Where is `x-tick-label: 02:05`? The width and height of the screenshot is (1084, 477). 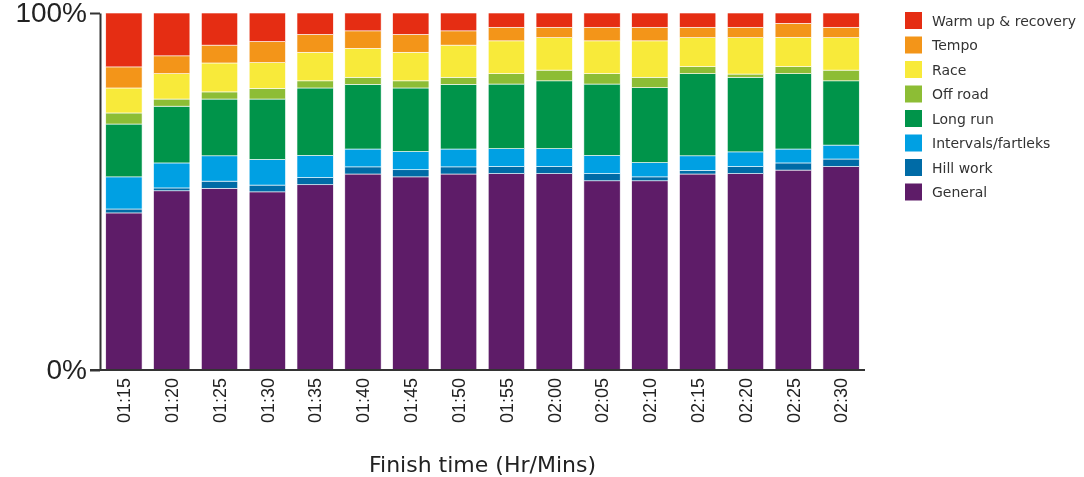
x-tick-label: 02:05 is located at coordinates (602, 401).